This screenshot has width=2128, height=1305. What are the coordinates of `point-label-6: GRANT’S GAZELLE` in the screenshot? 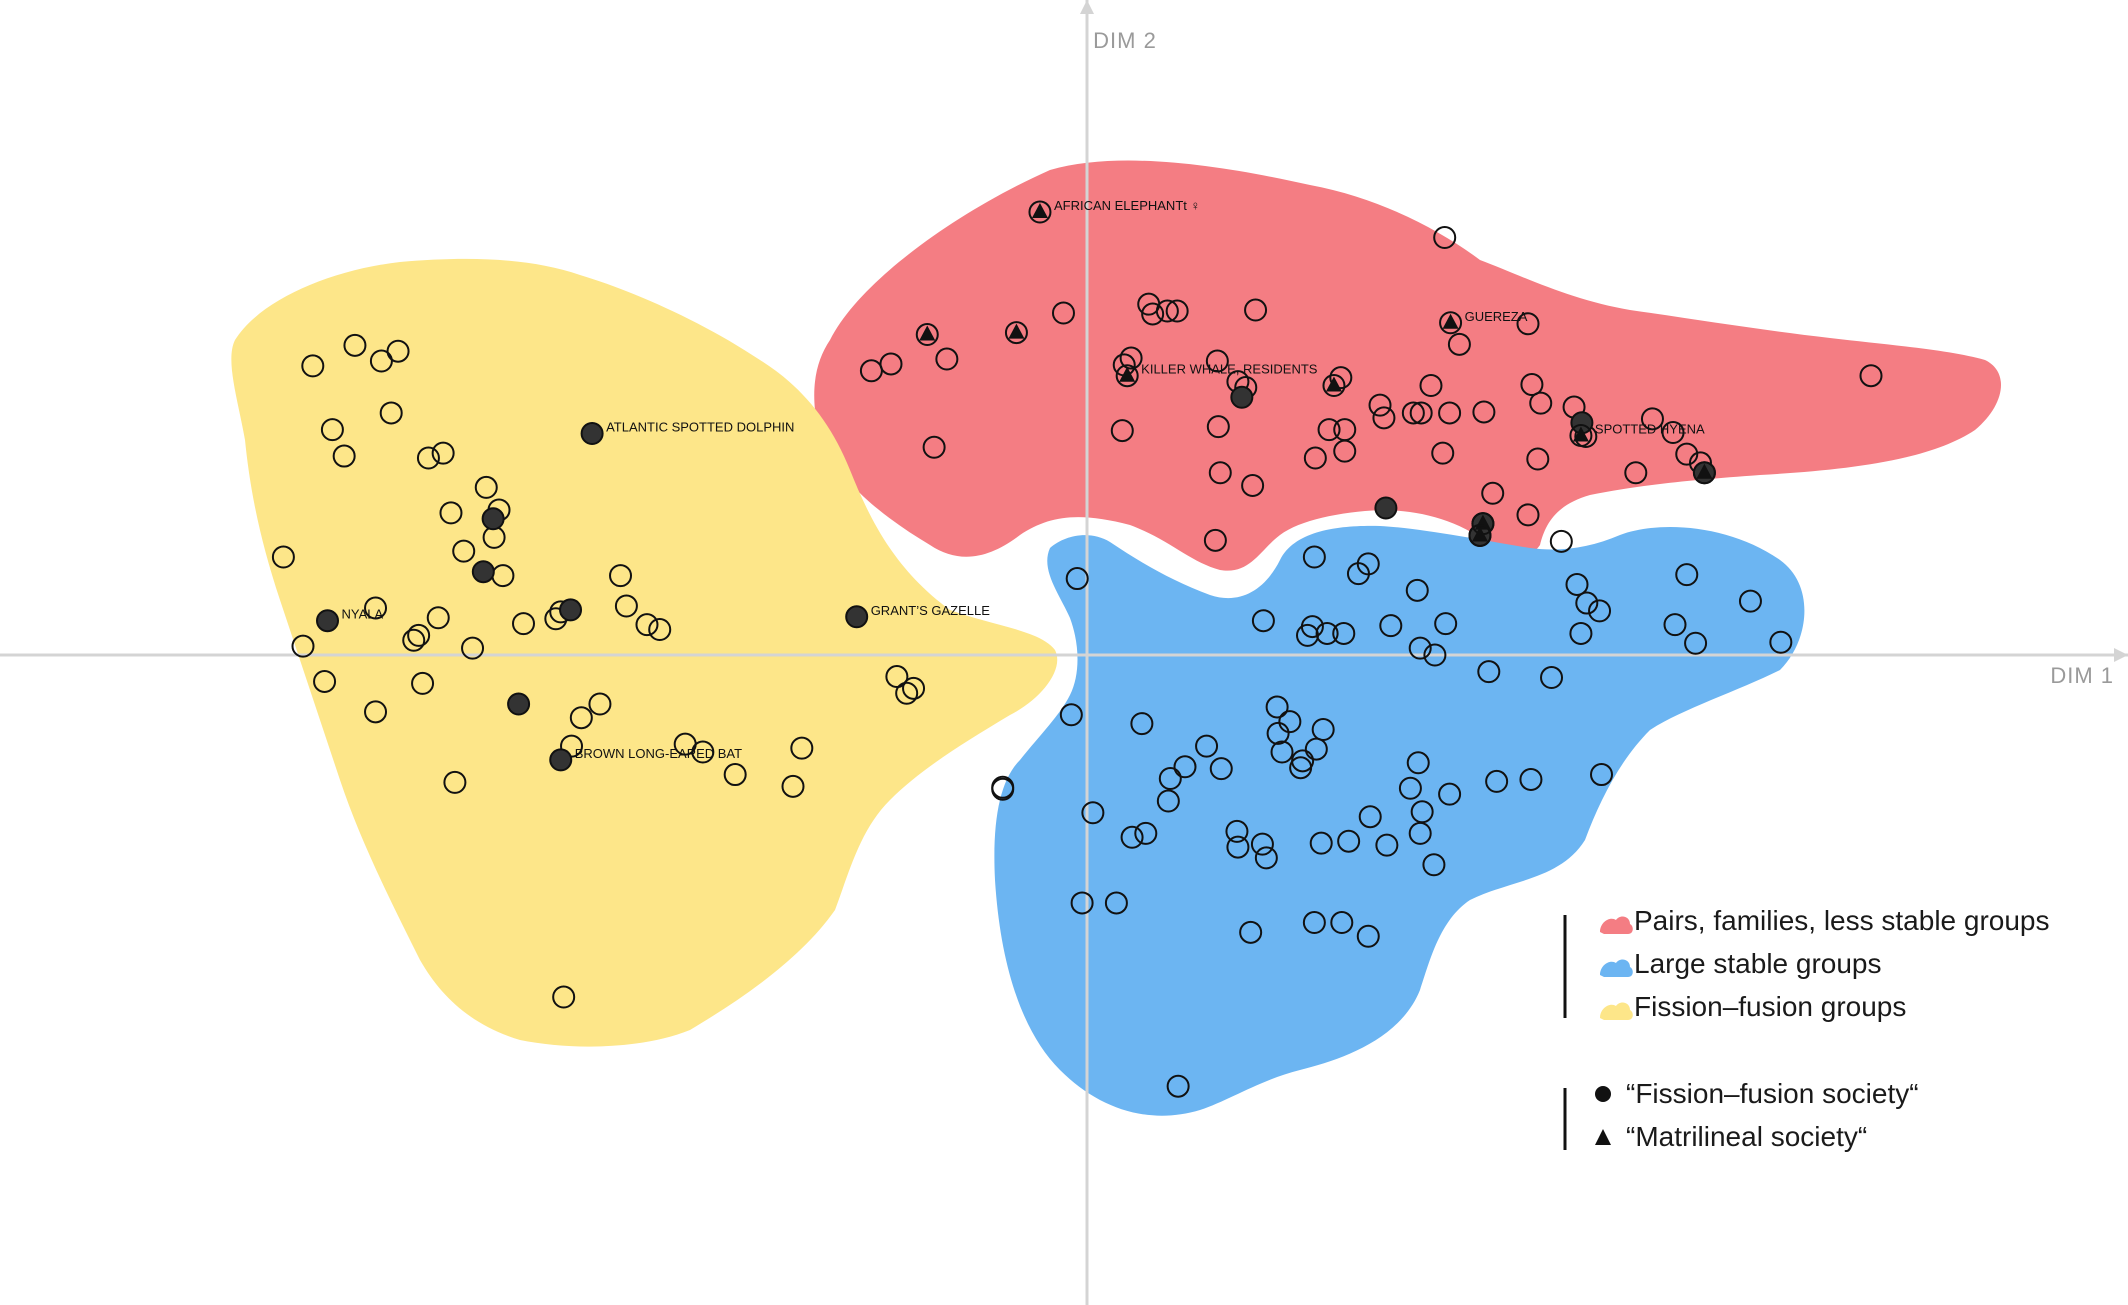 It's located at (931, 610).